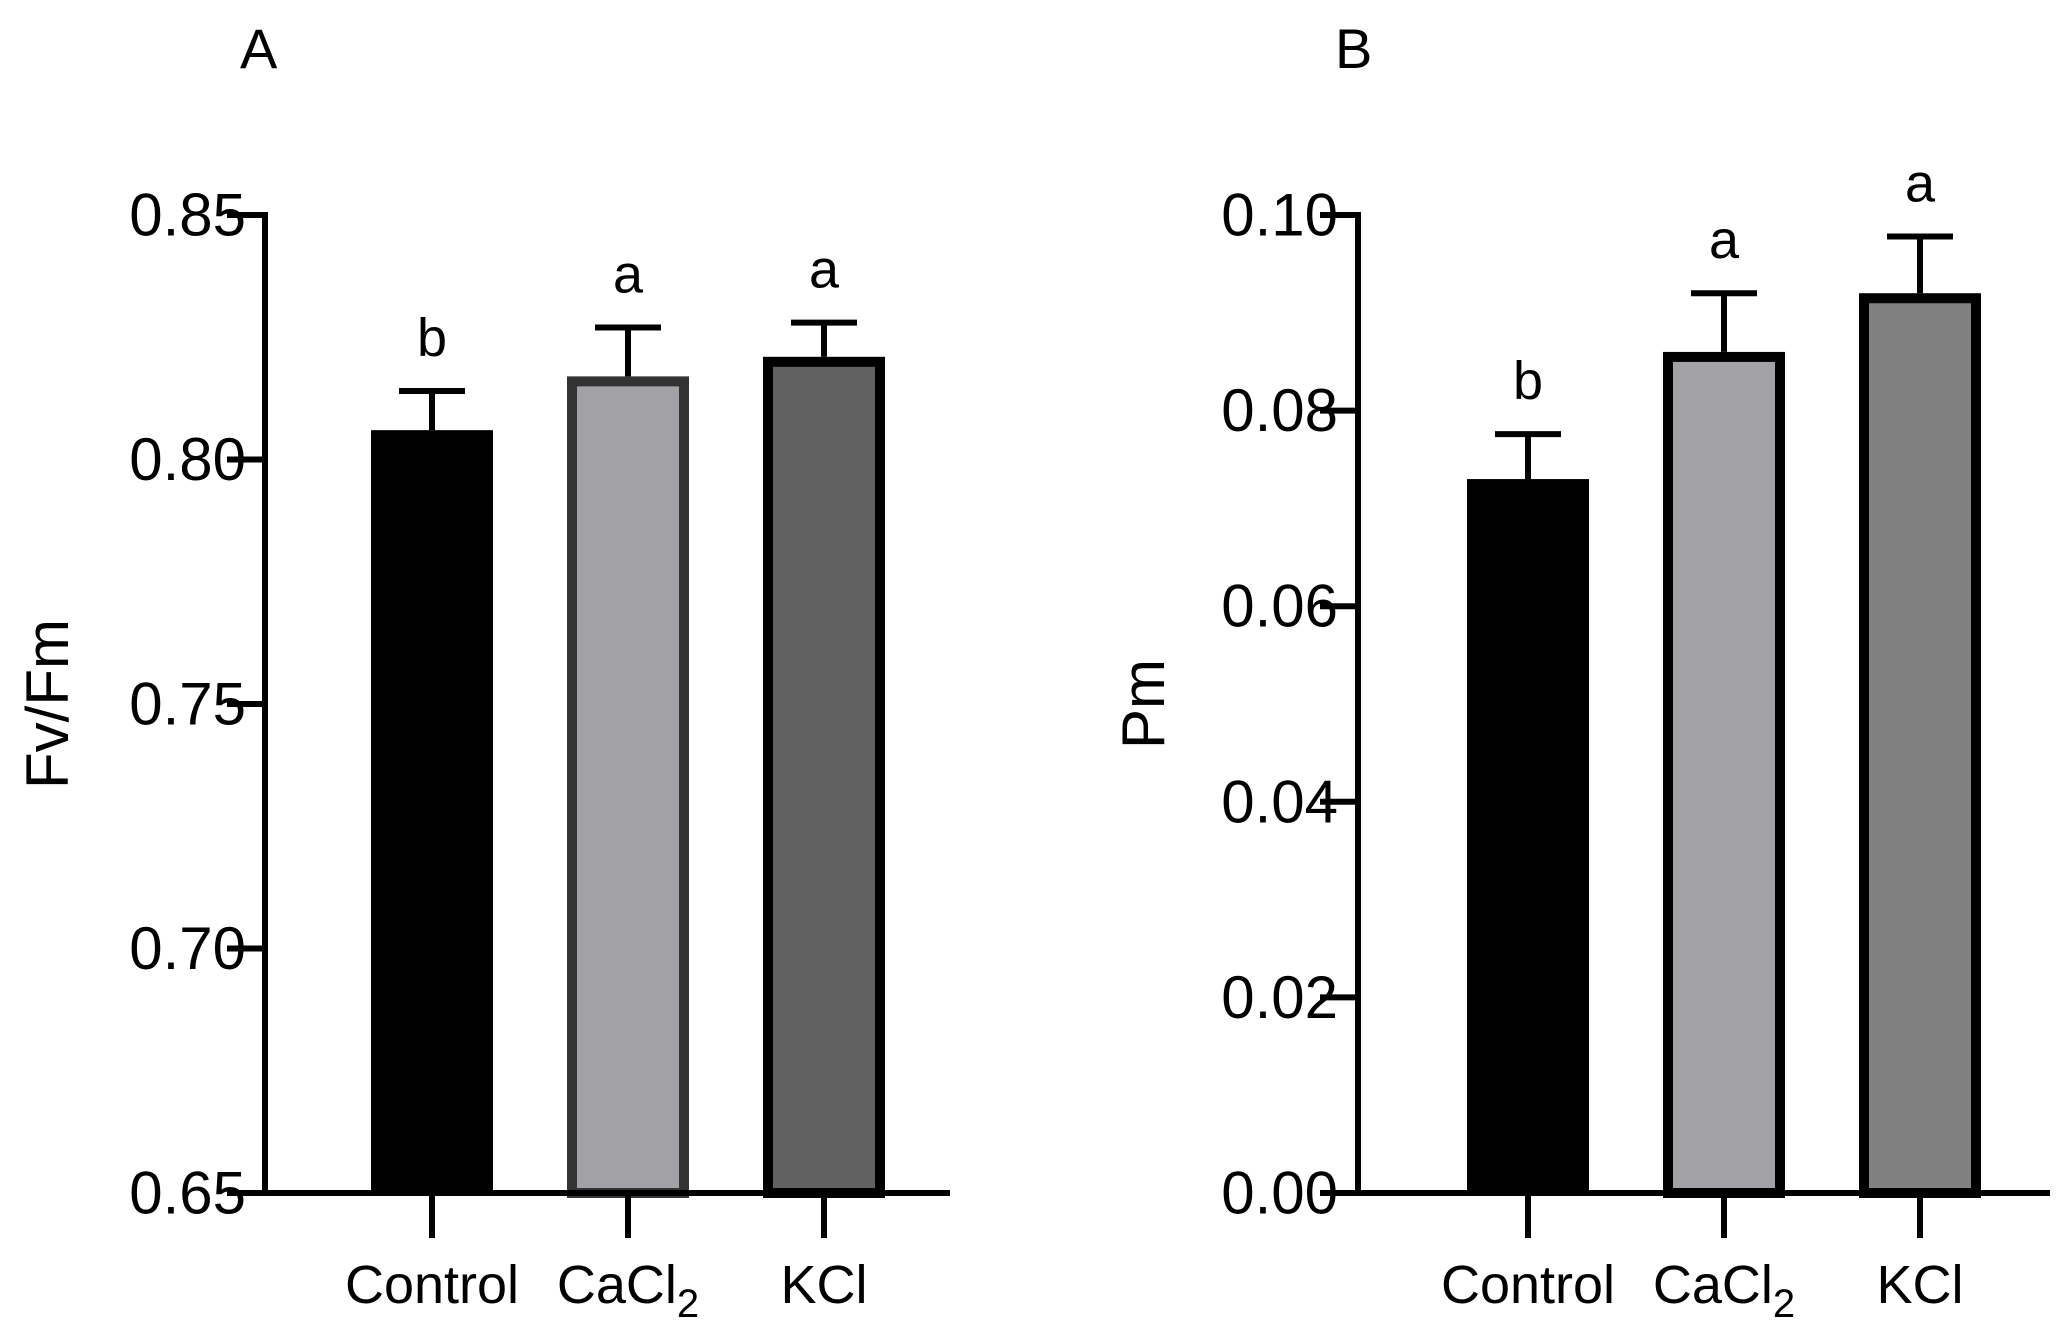 This screenshot has height=1342, width=2068. Describe the element at coordinates (187, 459) in the screenshot. I see `y-tick-label: 0.80` at that location.